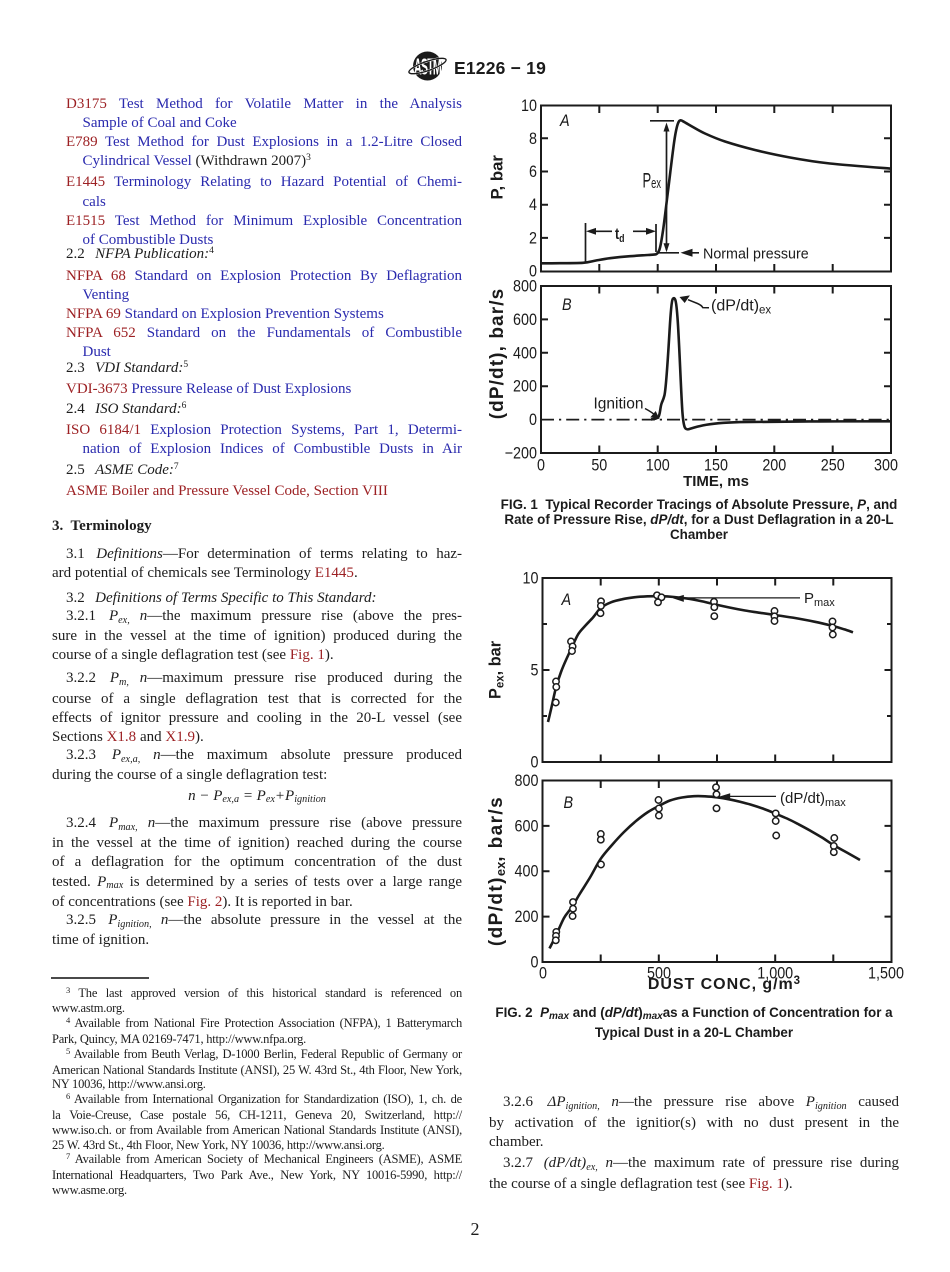  What do you see at coordinates (724, 984) in the screenshot?
I see `svg-text: DUST CONC, g/m3` at bounding box center [724, 984].